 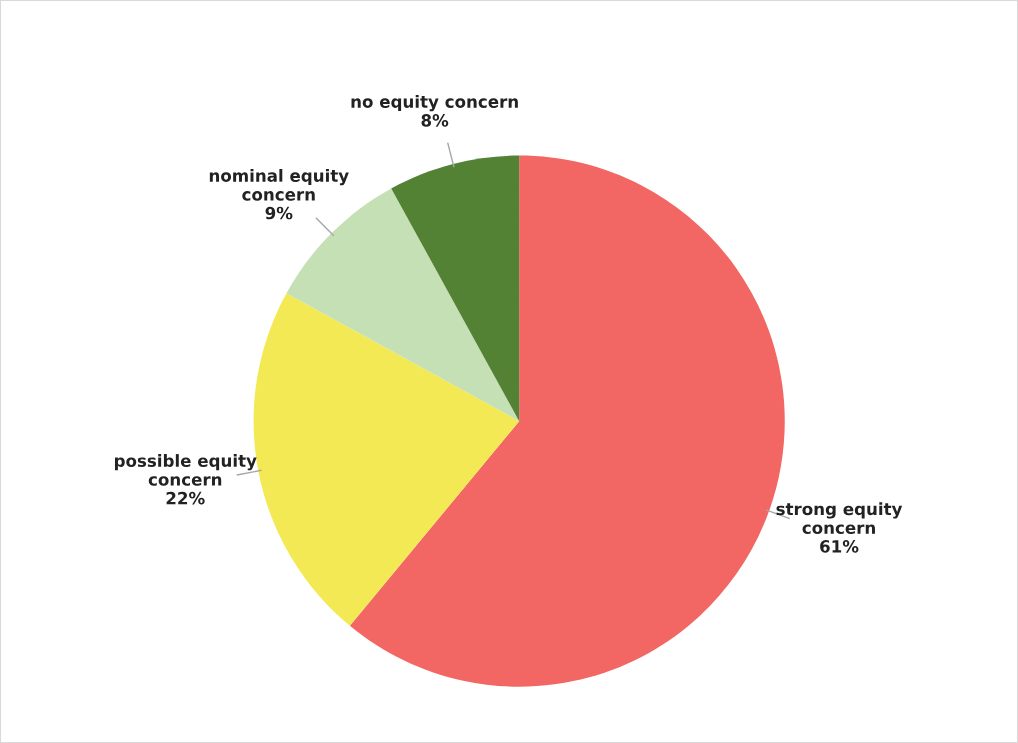 I want to click on pie-slice, so click(x=455, y=288).